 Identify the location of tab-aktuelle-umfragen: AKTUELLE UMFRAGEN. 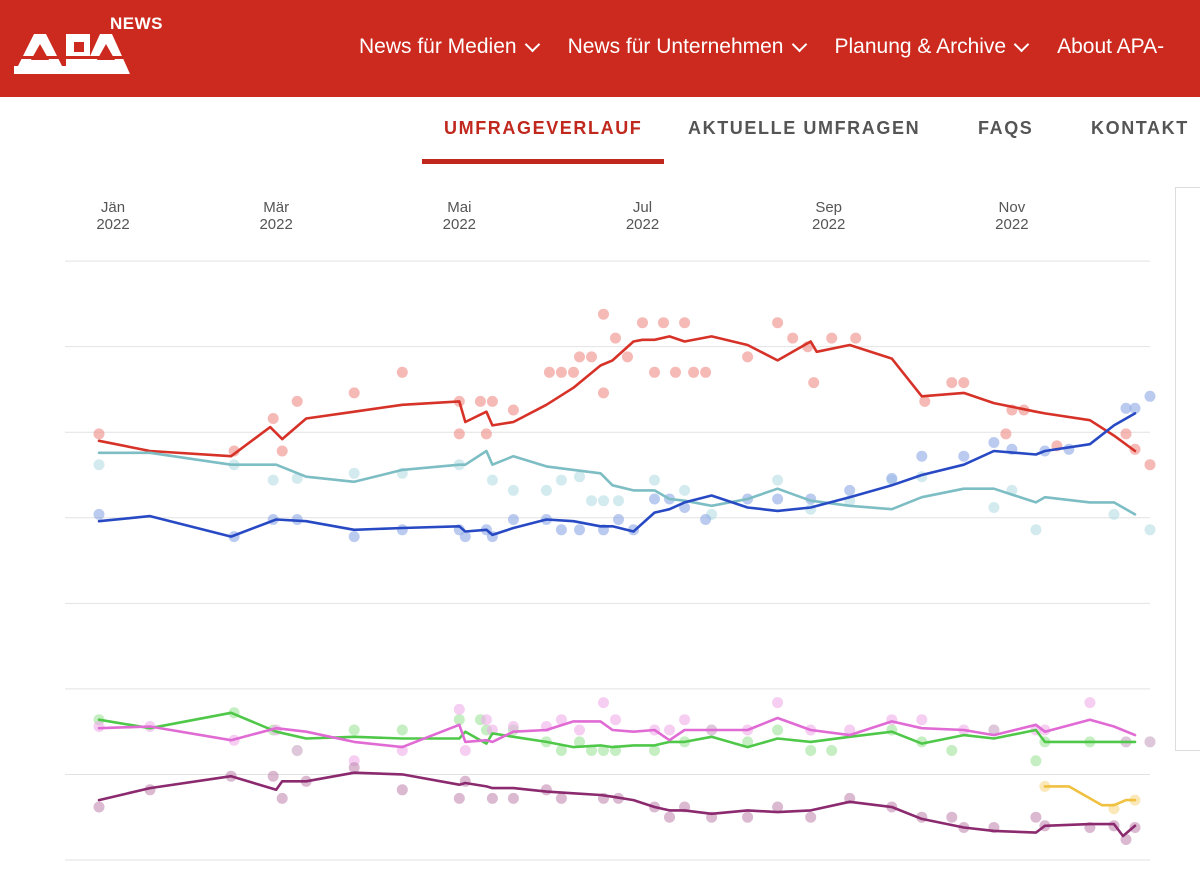
(804, 128).